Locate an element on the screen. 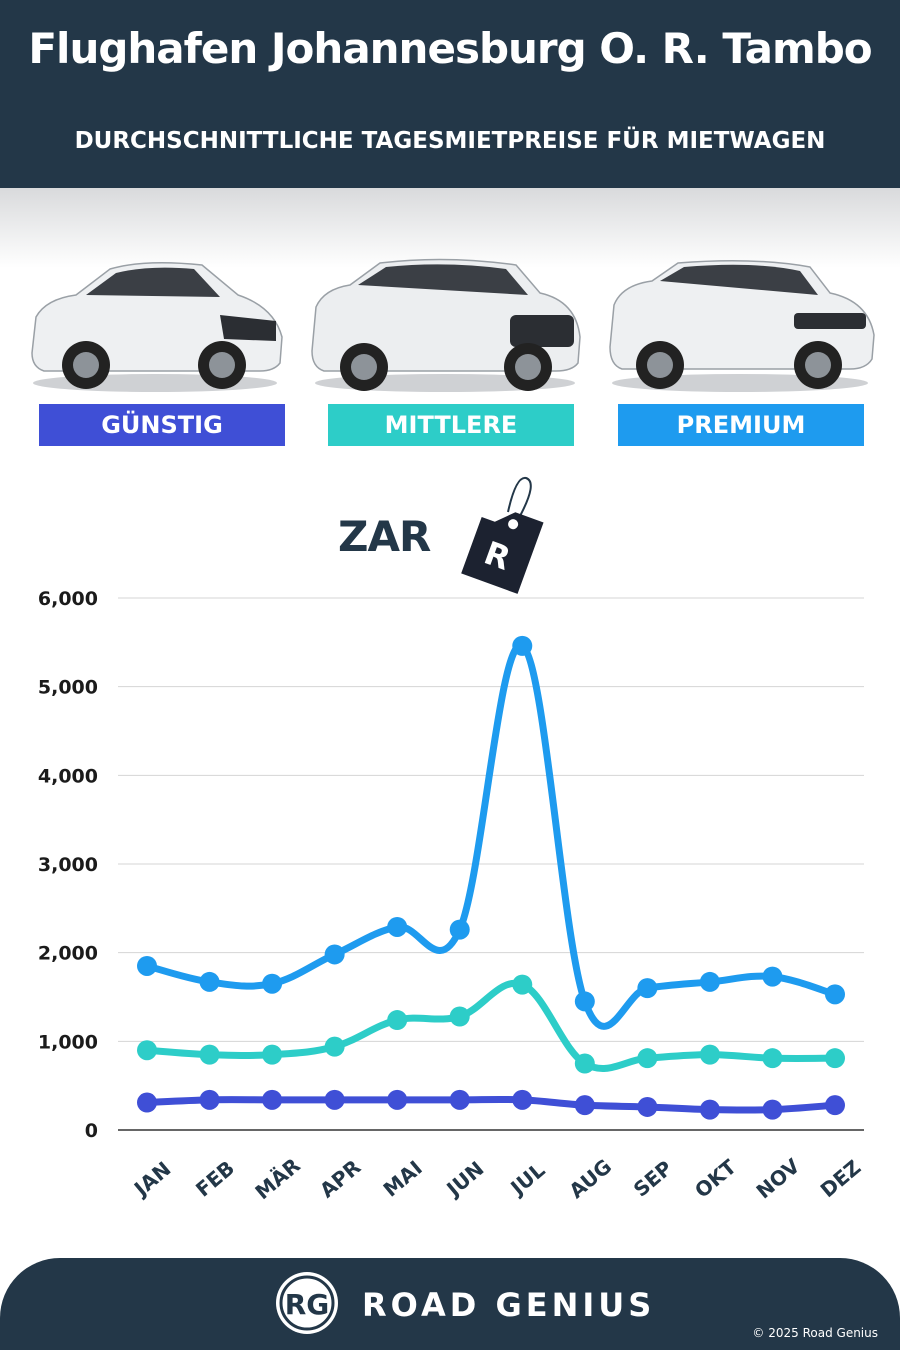 The image size is (900, 1350). price-tag-icon: R is located at coordinates (502, 535).